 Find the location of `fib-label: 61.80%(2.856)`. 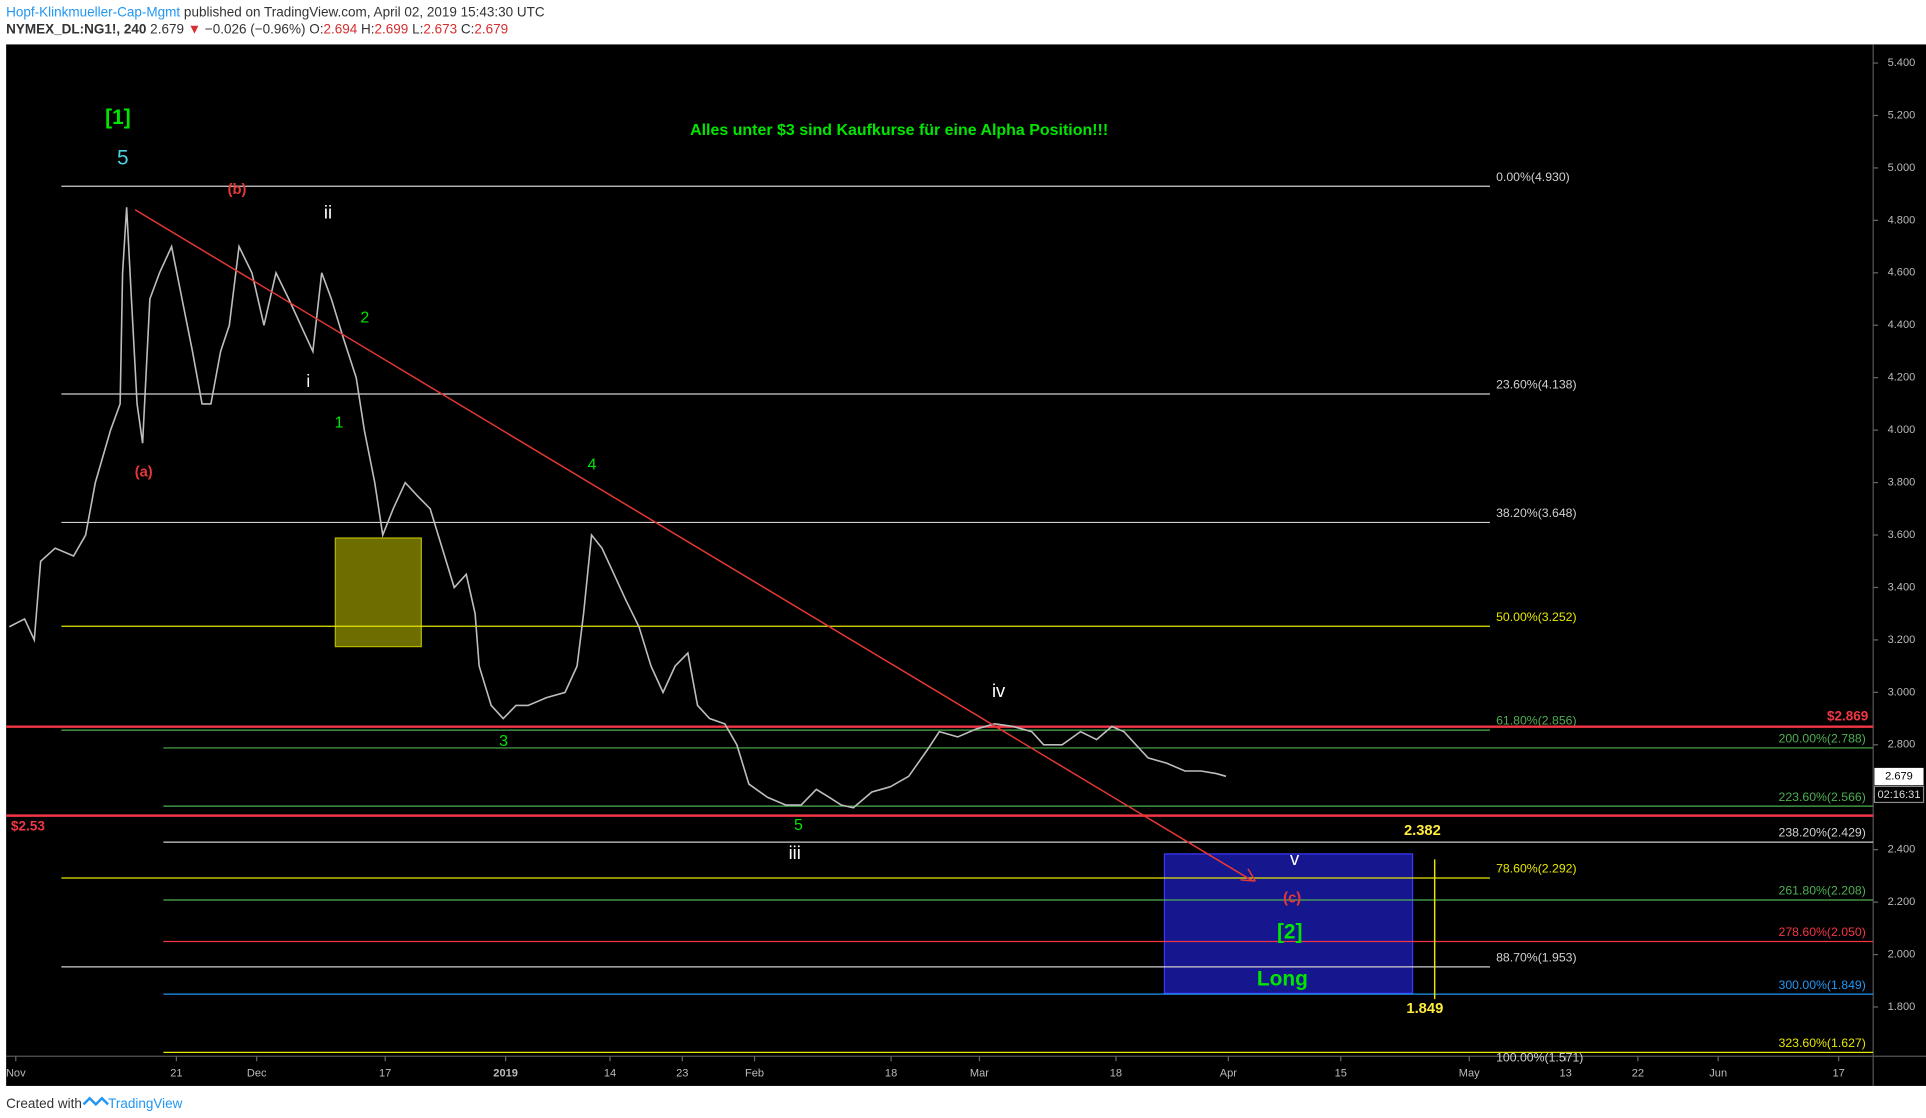

fib-label: 61.80%(2.856) is located at coordinates (1536, 721).